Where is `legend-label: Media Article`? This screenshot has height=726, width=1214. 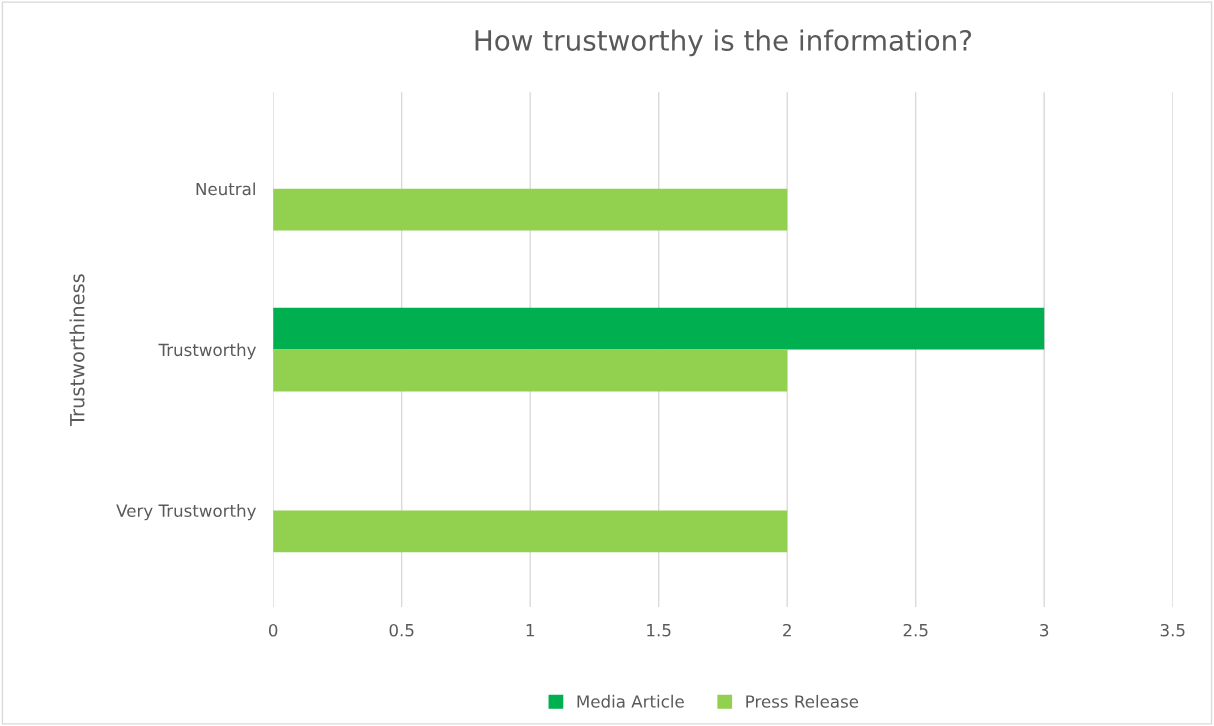 legend-label: Media Article is located at coordinates (630, 701).